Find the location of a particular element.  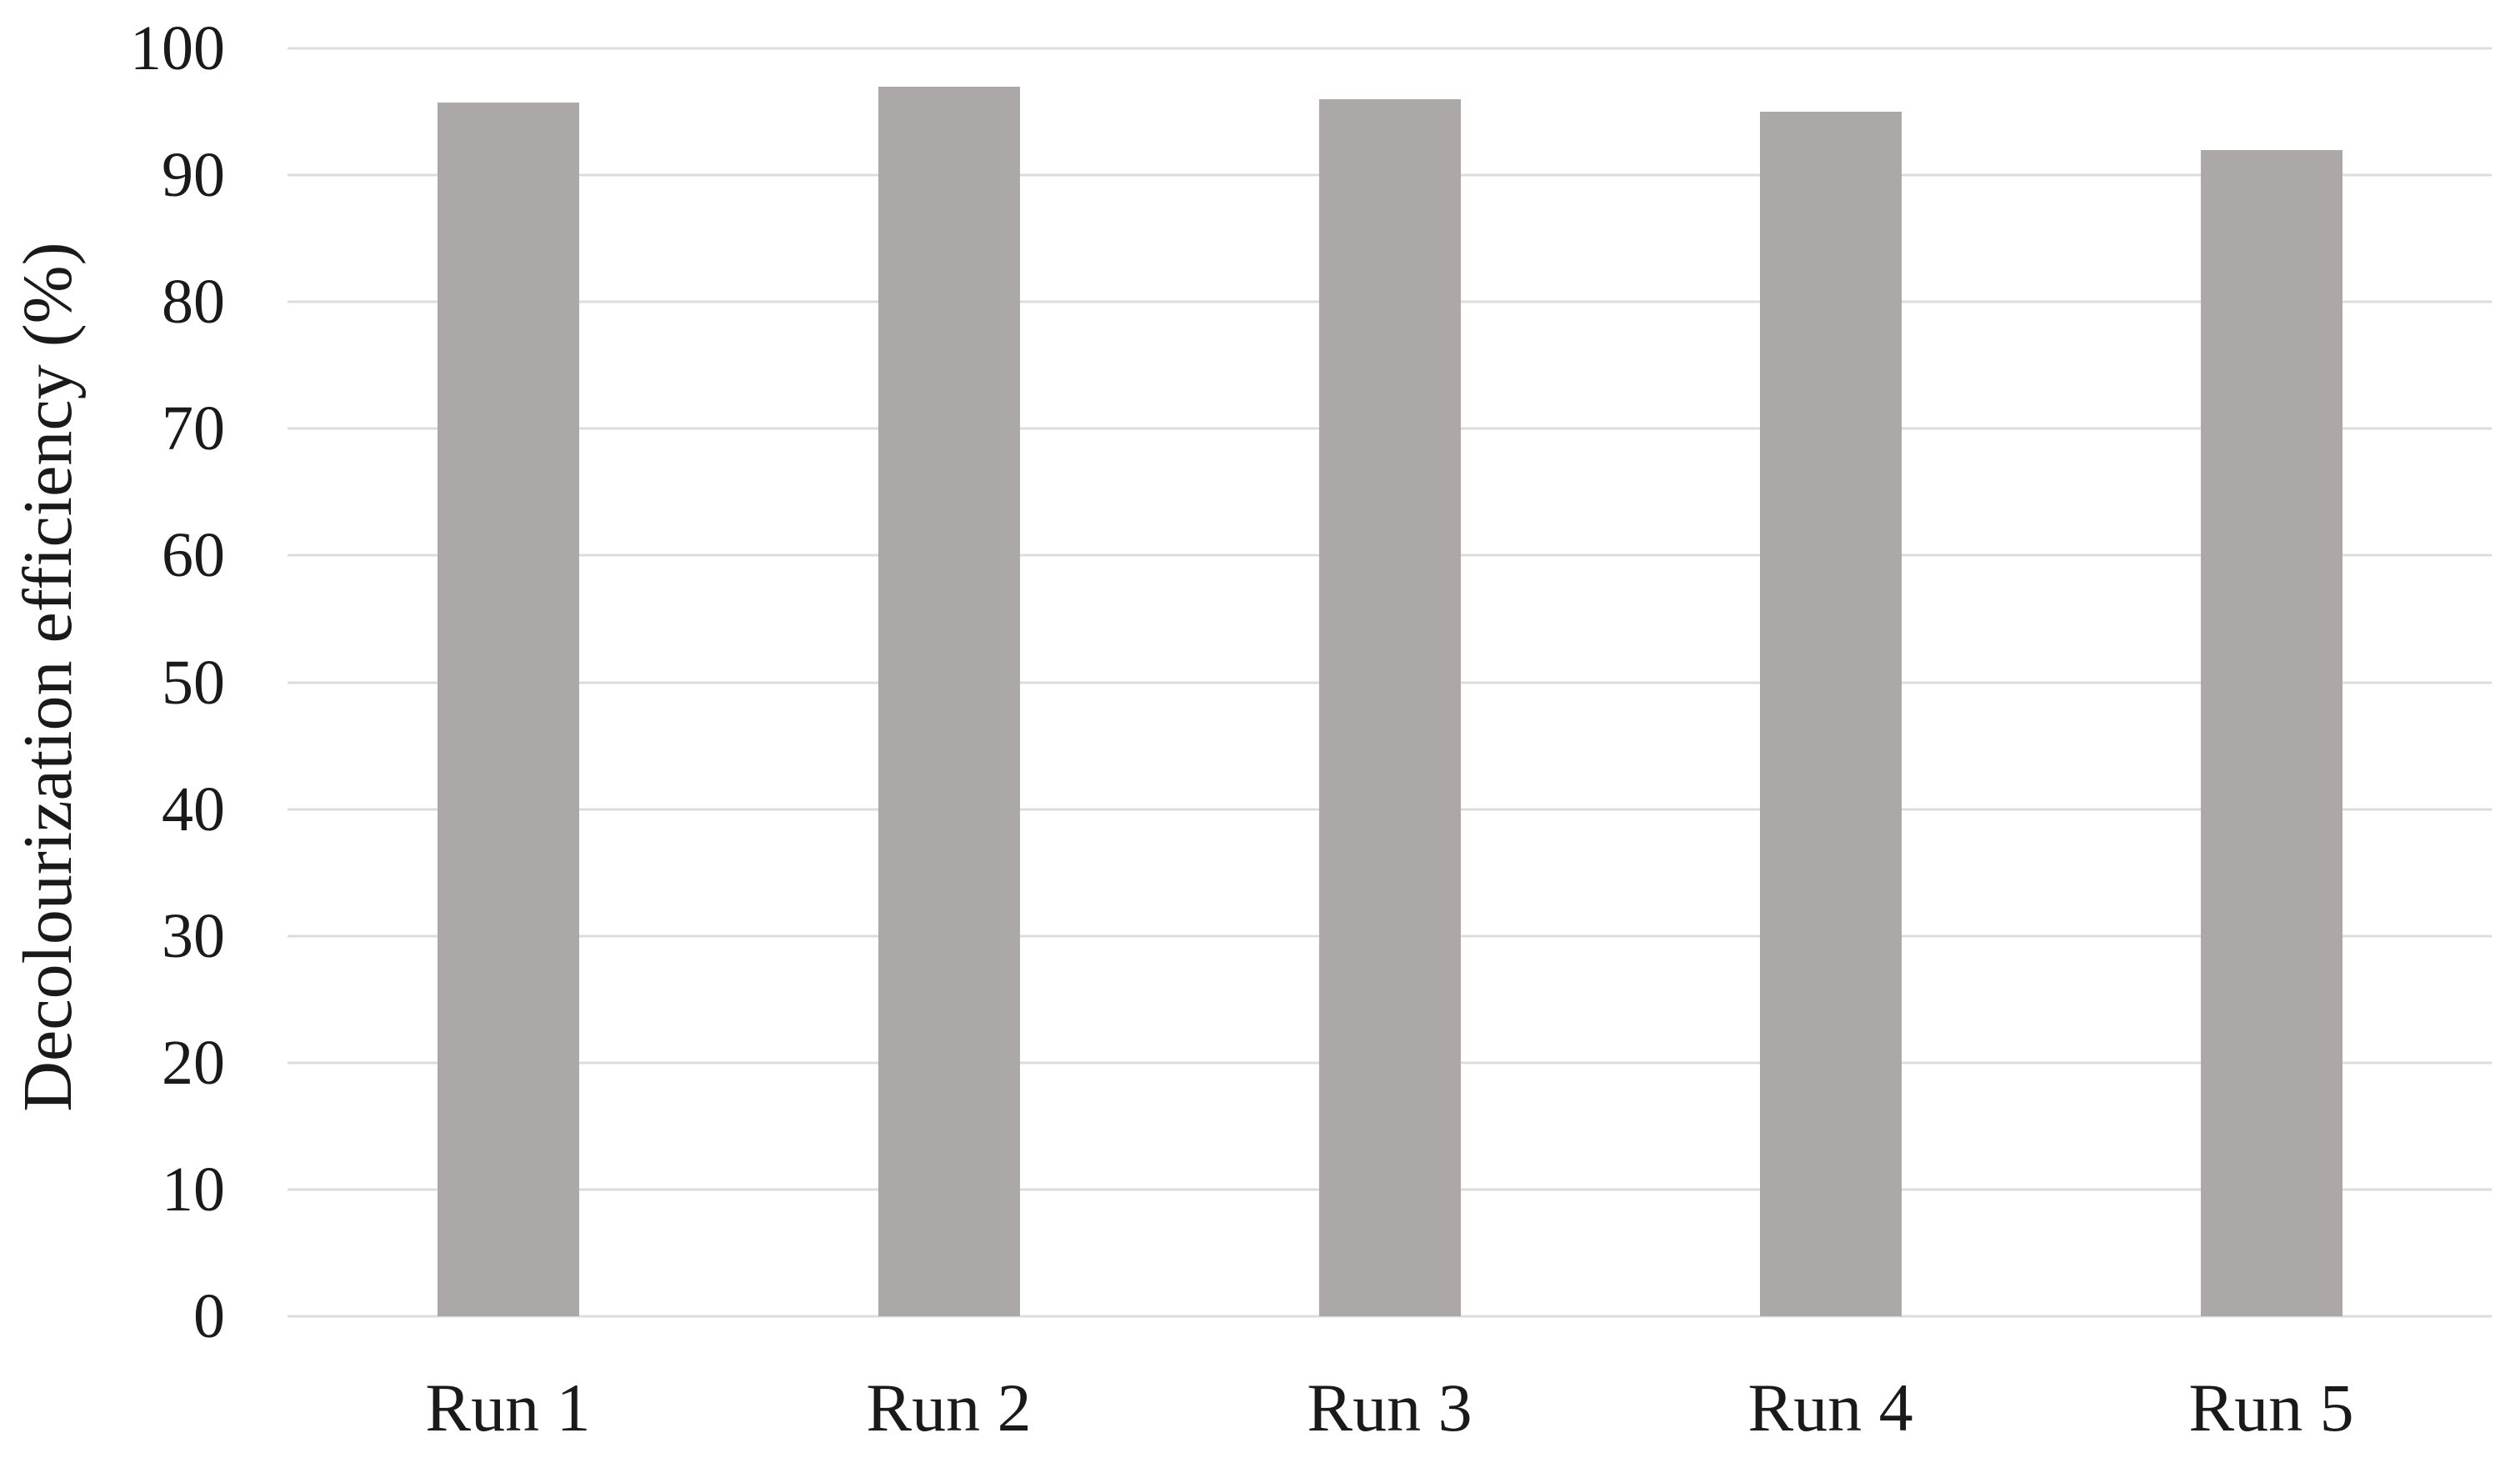

y-tick-label-0: 0 is located at coordinates (209, 1316).